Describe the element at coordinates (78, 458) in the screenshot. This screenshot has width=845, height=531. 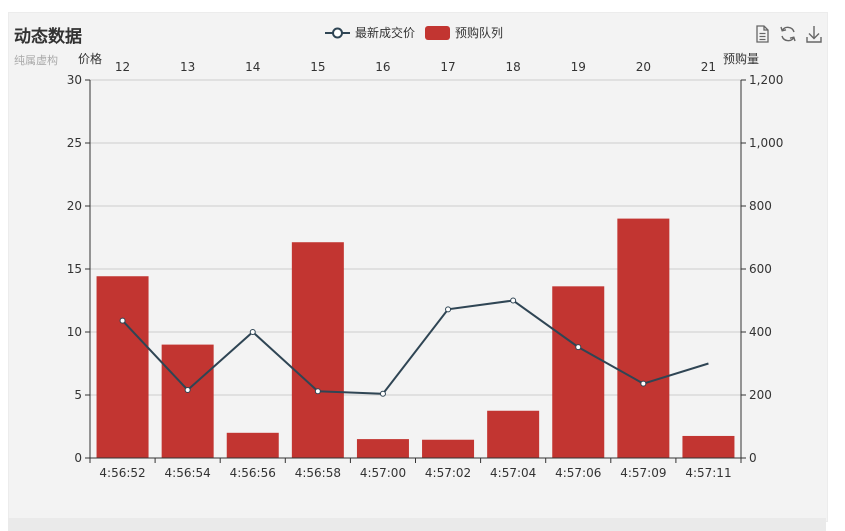
I see `left-axis-tick-label: 0` at that location.